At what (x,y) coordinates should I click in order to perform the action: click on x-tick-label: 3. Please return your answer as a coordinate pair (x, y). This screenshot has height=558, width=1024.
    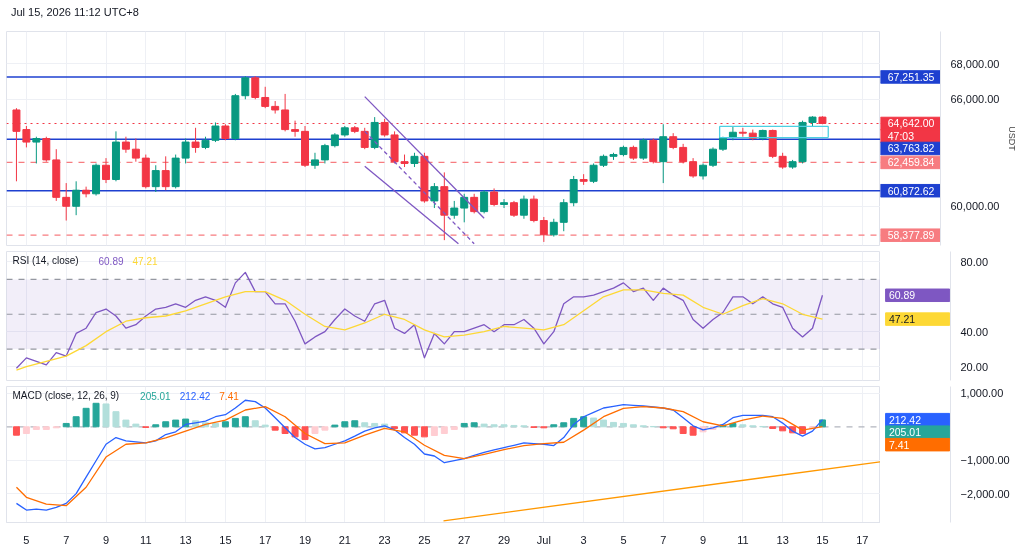
    Looking at the image, I should click on (583, 539).